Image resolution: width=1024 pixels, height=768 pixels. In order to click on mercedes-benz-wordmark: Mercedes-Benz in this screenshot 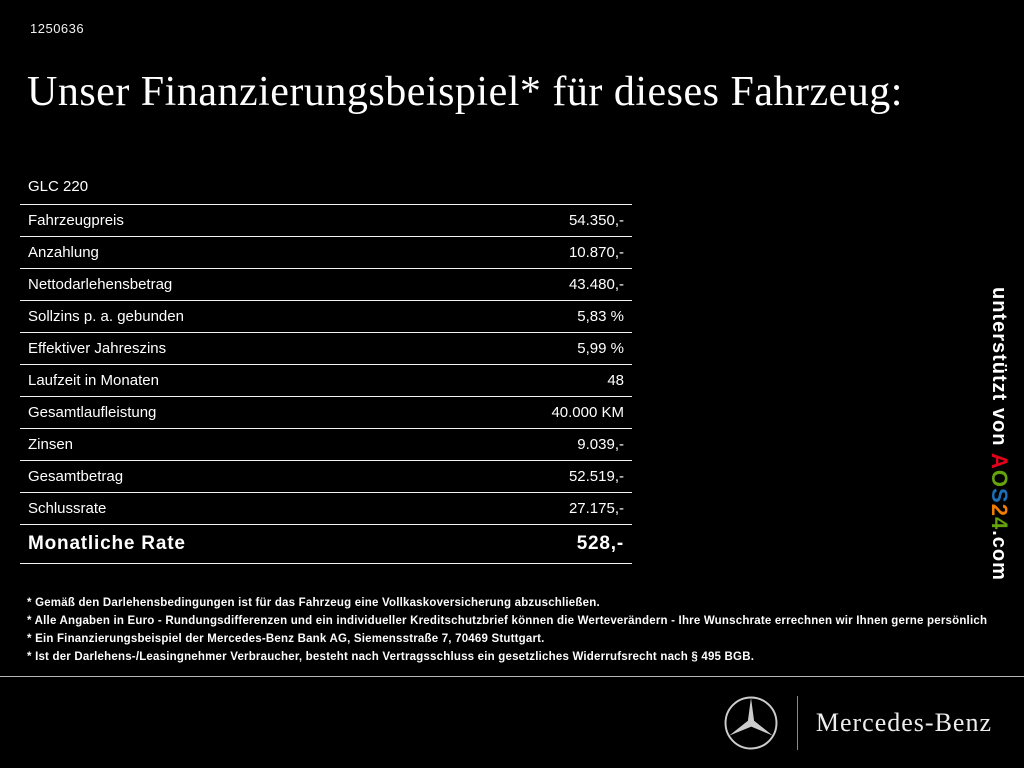, I will do `click(903, 722)`.